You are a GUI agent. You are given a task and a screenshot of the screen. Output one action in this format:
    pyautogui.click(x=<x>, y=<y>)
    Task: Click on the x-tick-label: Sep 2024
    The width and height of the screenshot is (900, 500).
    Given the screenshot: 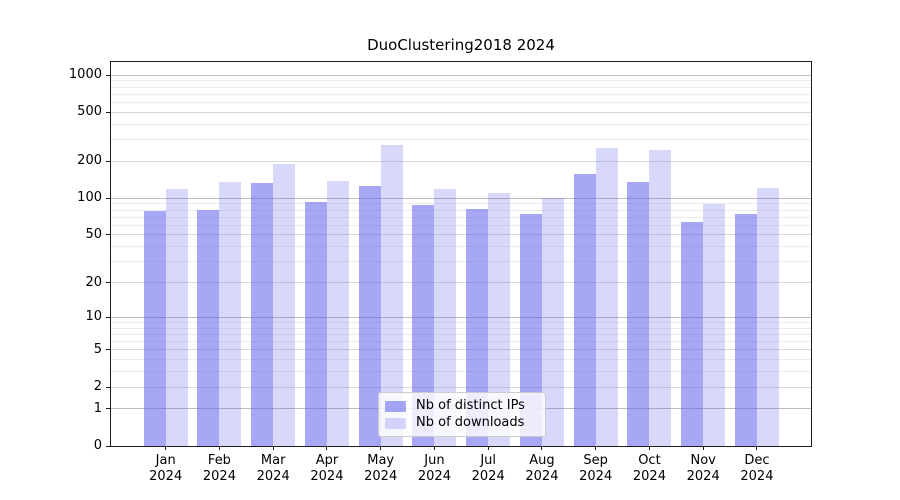 What is the action you would take?
    pyautogui.click(x=596, y=469)
    